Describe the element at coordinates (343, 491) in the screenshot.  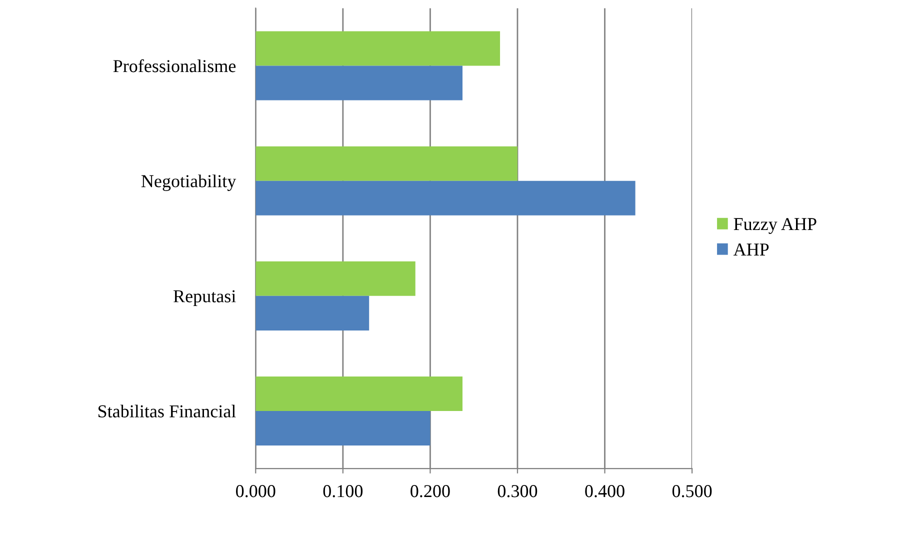
I see `x-tick-label: 0.100` at that location.